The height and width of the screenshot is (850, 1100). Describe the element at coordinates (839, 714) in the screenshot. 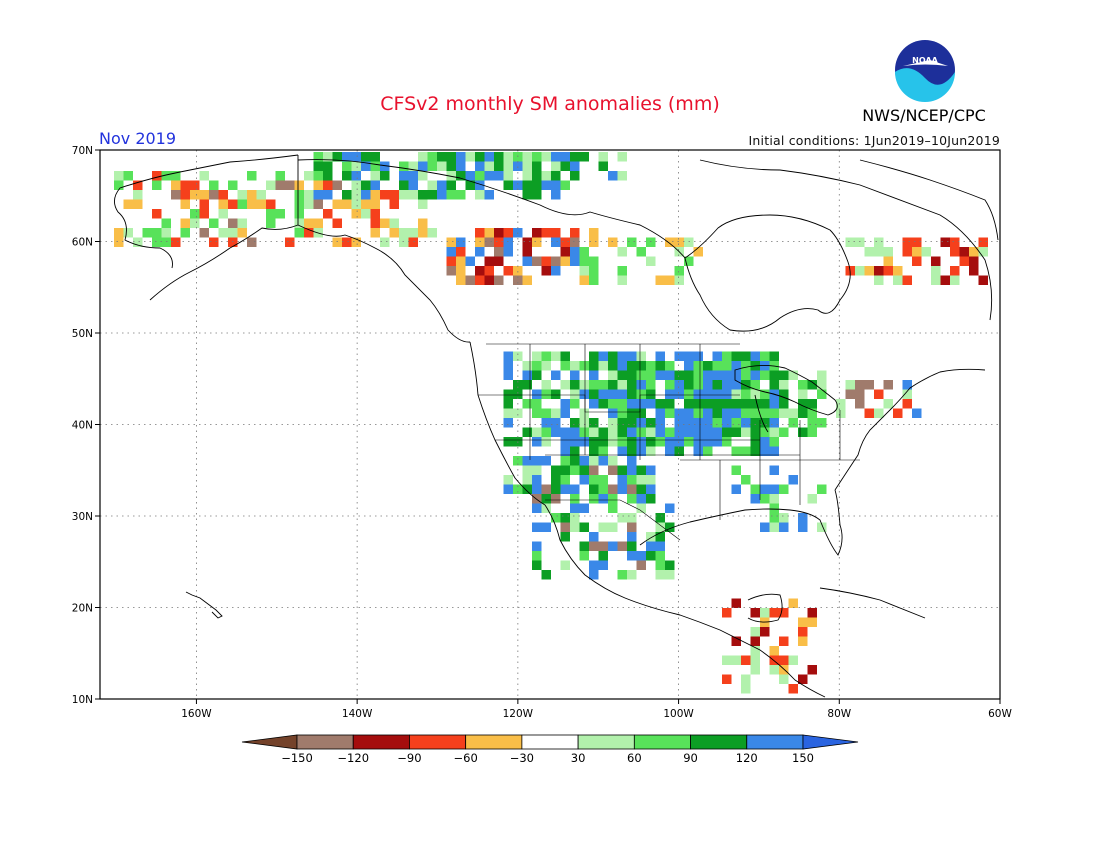

I see `lon-tick-label: 80W` at that location.